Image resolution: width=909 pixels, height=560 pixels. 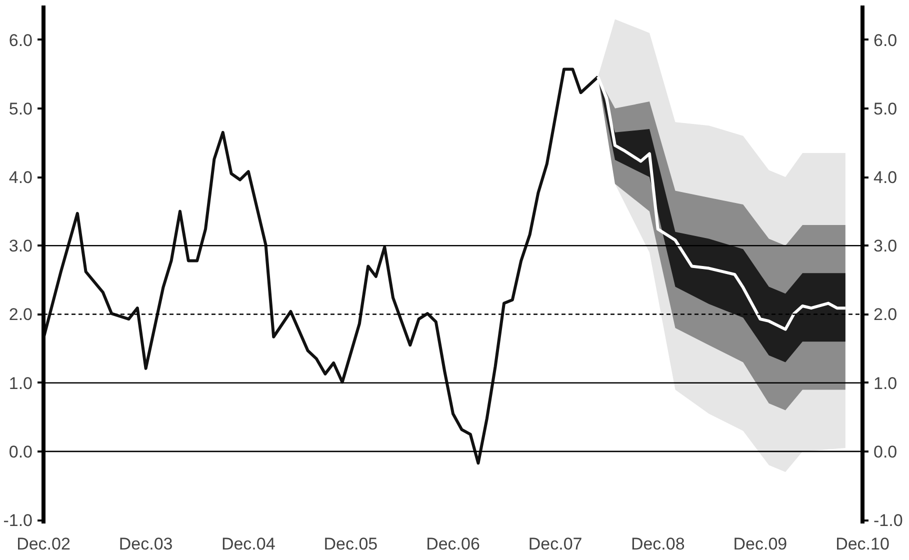 I want to click on x-tick-label: Dec.09, so click(x=760, y=544).